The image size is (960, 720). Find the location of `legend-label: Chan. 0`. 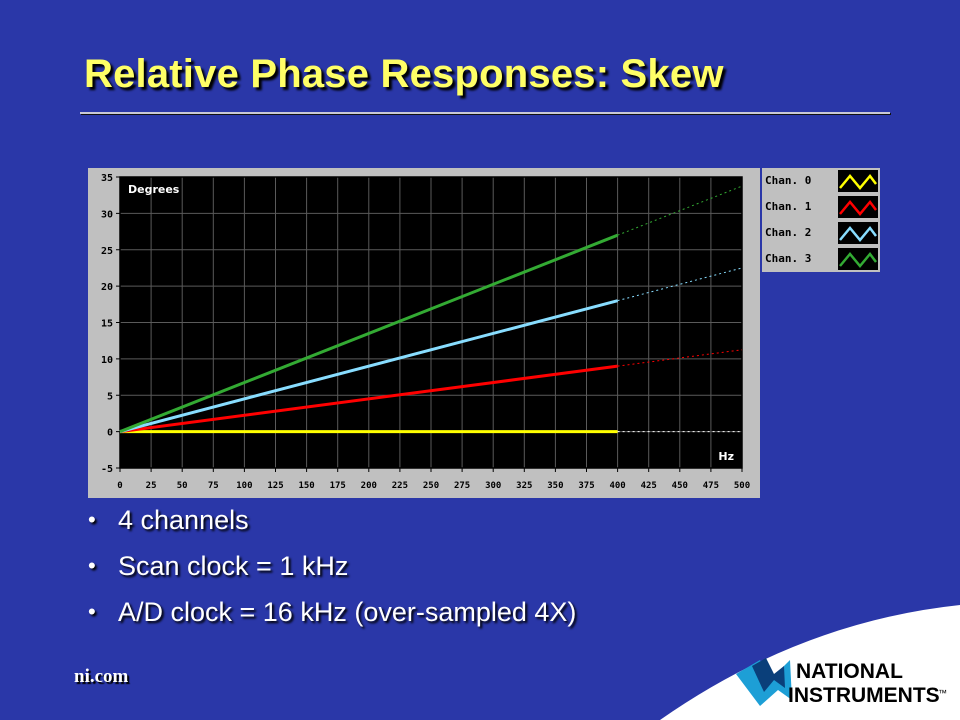

legend-label: Chan. 0 is located at coordinates (788, 180).